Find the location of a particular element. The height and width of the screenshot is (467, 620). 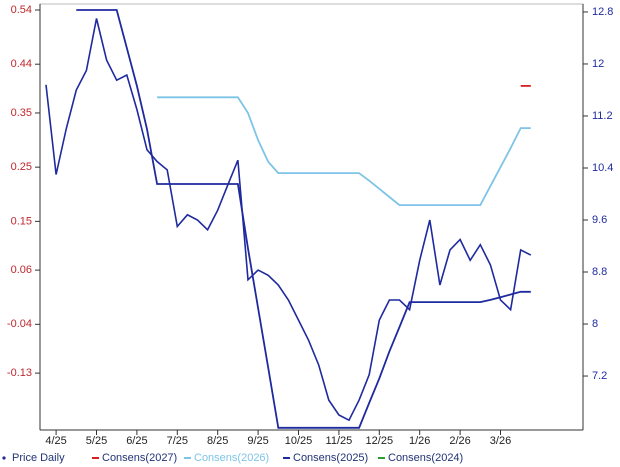

x-tick-label: 6/25 is located at coordinates (136, 441).